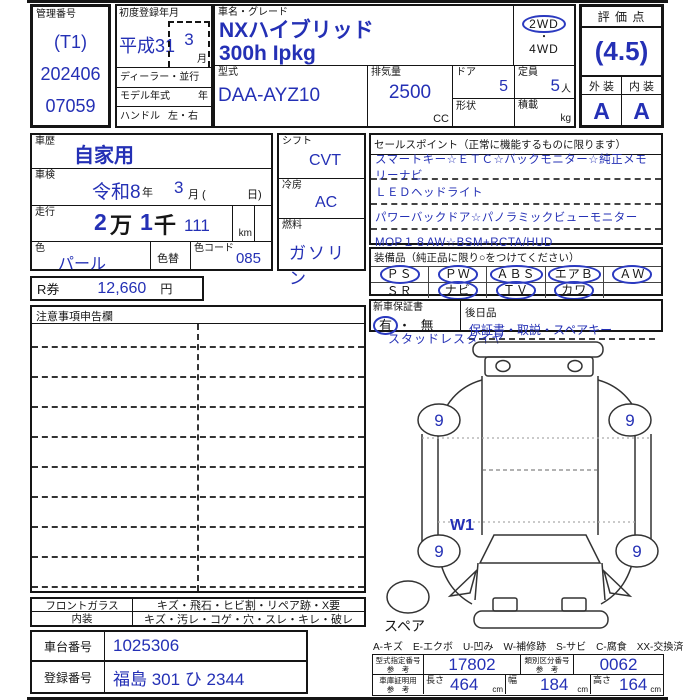 This screenshot has height=700, width=700. Describe the element at coordinates (621, 17) in the screenshot. I see `rating-label: 評 価 点` at that location.